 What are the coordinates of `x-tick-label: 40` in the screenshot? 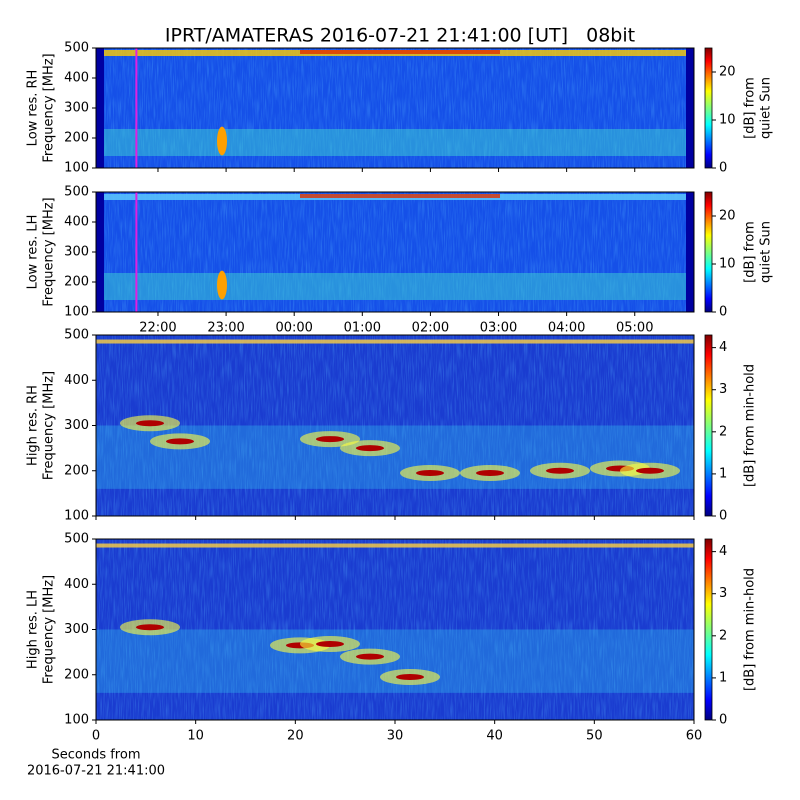 It's located at (494, 736).